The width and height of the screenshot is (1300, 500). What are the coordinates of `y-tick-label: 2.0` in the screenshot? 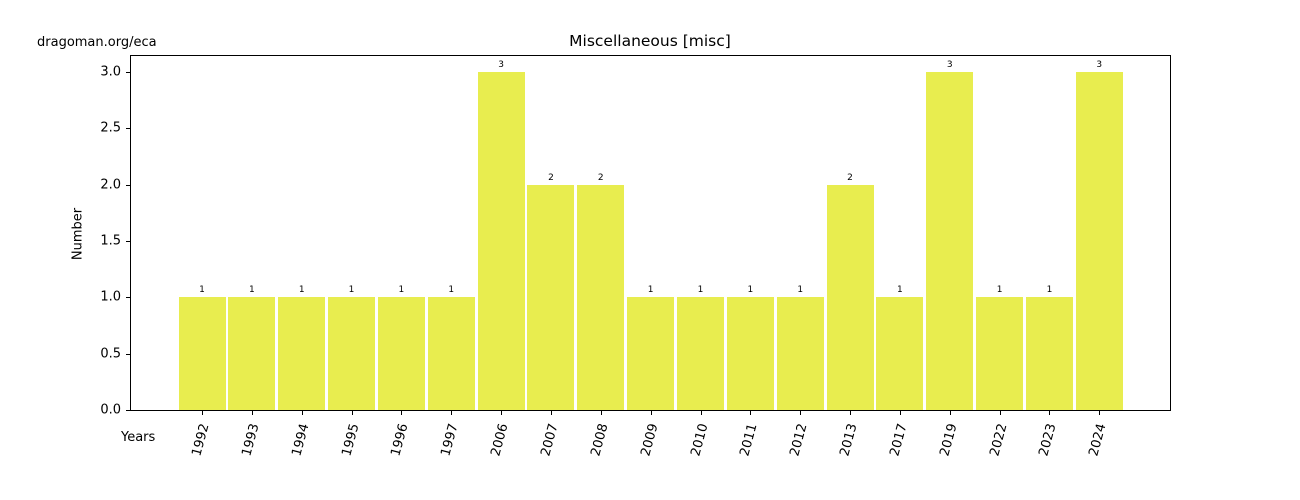 It's located at (110, 185).